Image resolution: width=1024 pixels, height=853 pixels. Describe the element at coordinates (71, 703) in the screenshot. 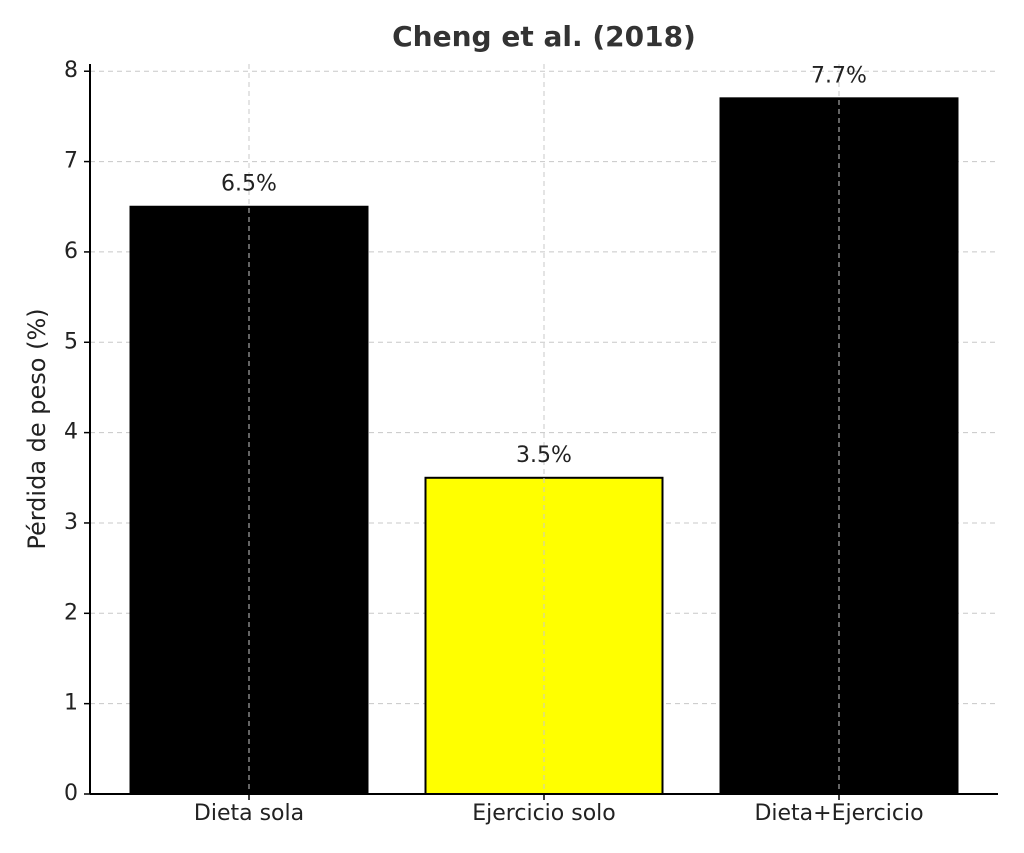

I see `y-tick-label: 1` at that location.